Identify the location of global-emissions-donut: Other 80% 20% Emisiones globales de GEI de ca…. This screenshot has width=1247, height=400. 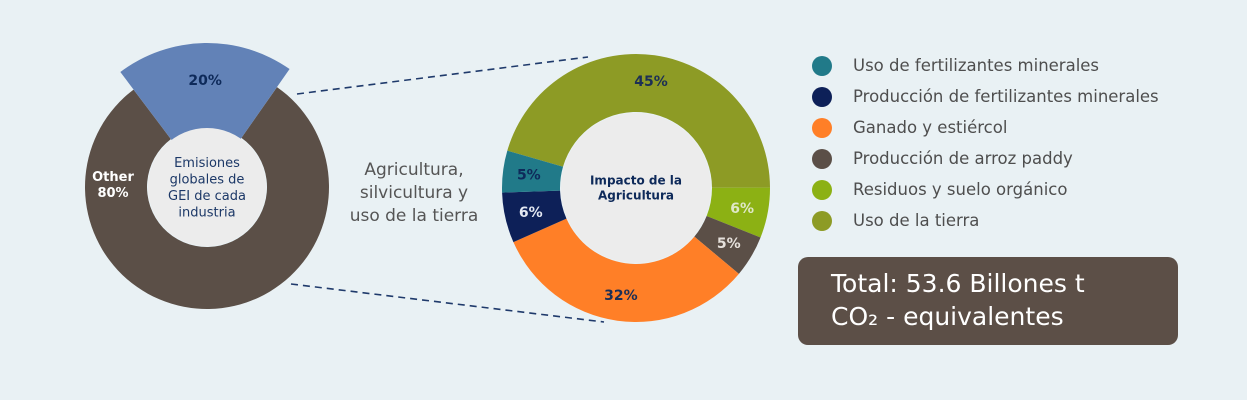
(207, 176).